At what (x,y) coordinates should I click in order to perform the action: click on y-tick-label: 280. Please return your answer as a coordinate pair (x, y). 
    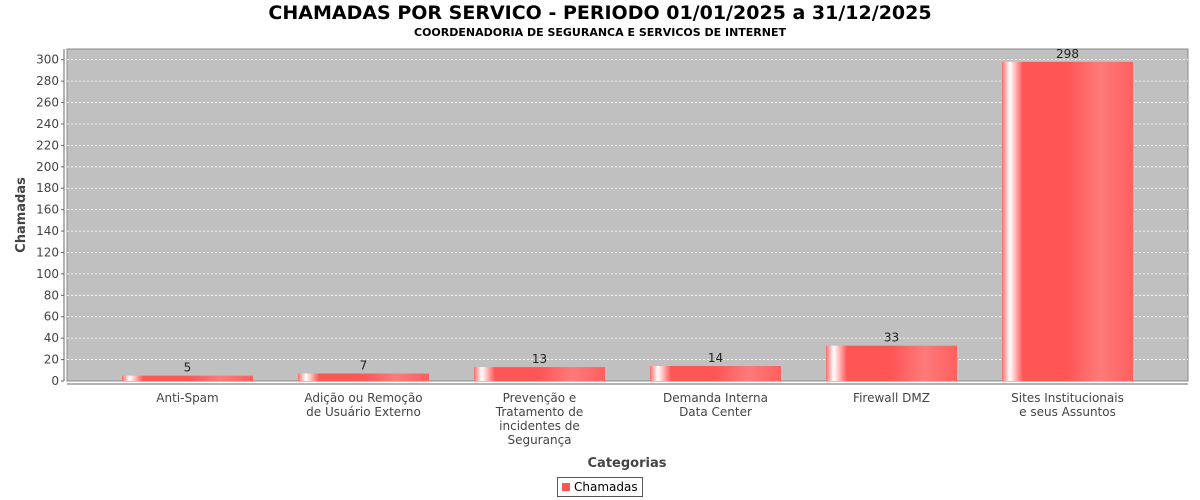
    Looking at the image, I should click on (47, 81).